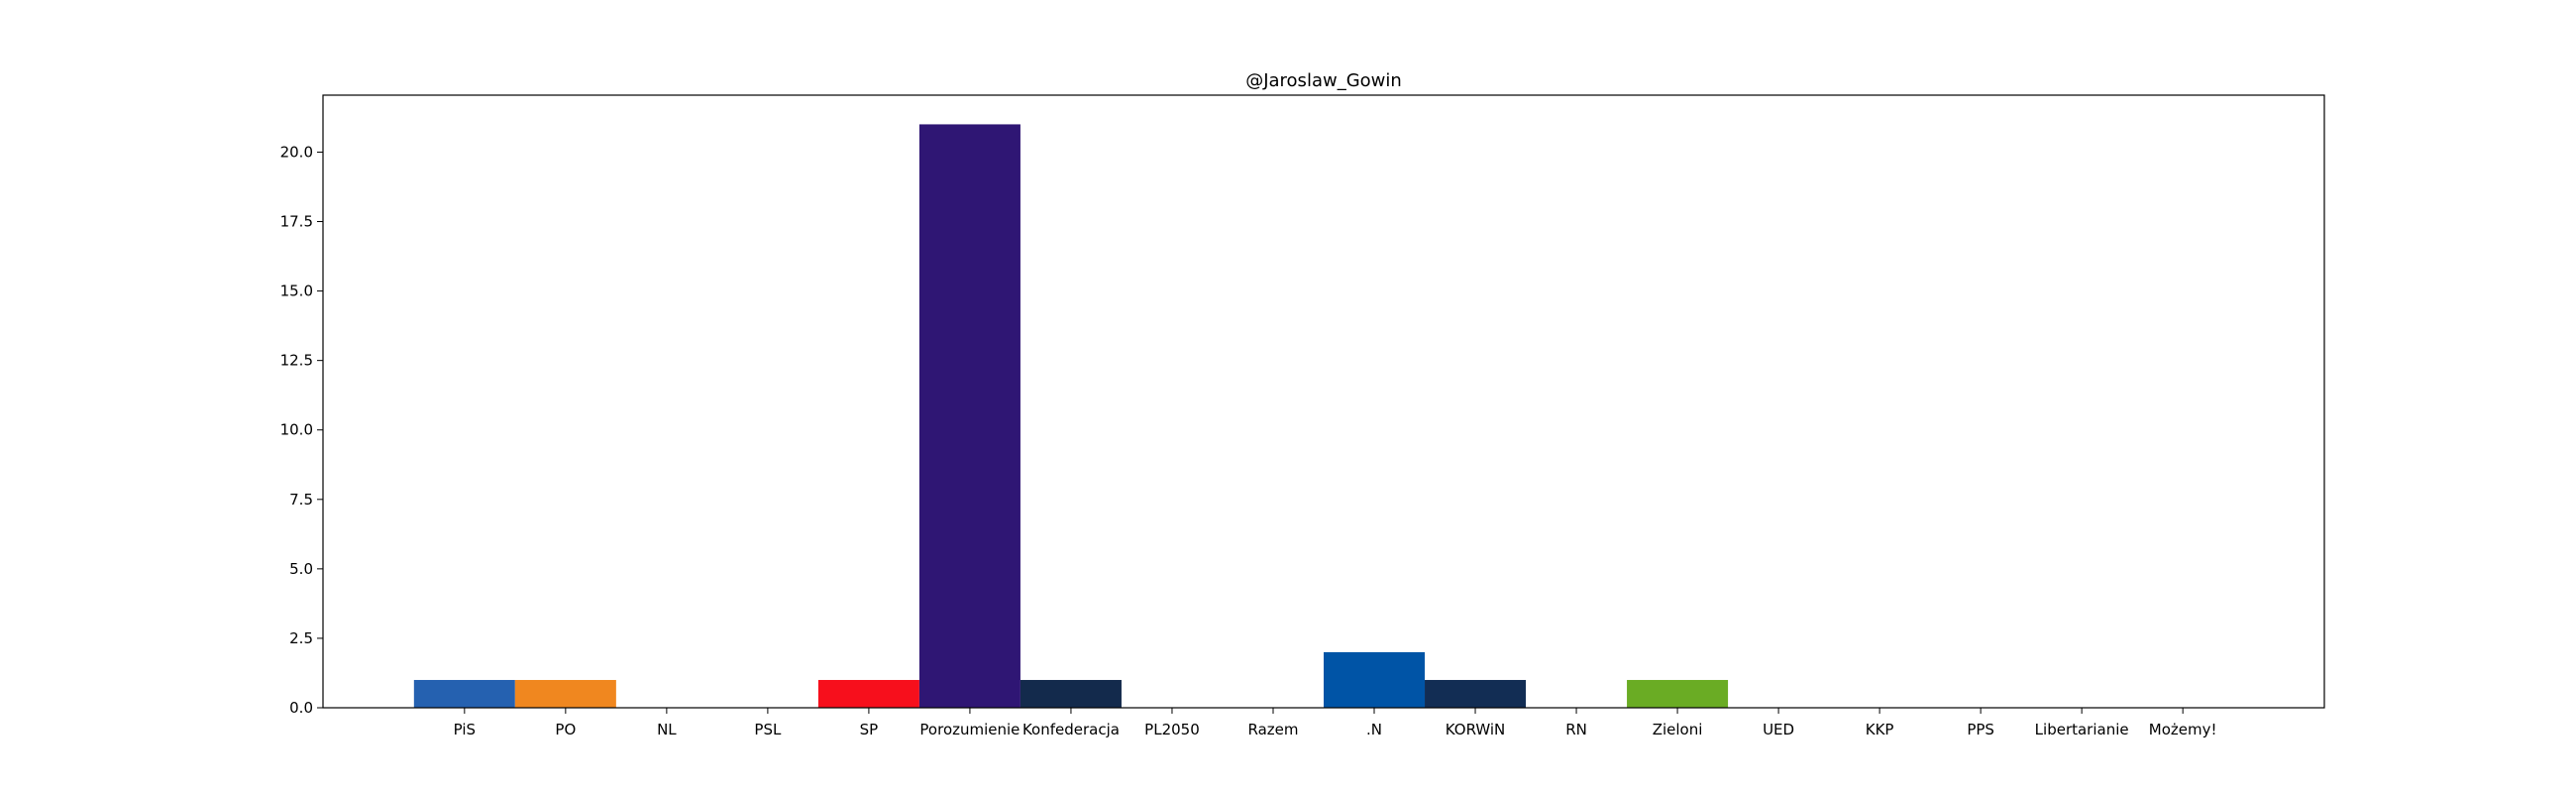  Describe the element at coordinates (464, 693) in the screenshot. I see `bar-pis` at that location.